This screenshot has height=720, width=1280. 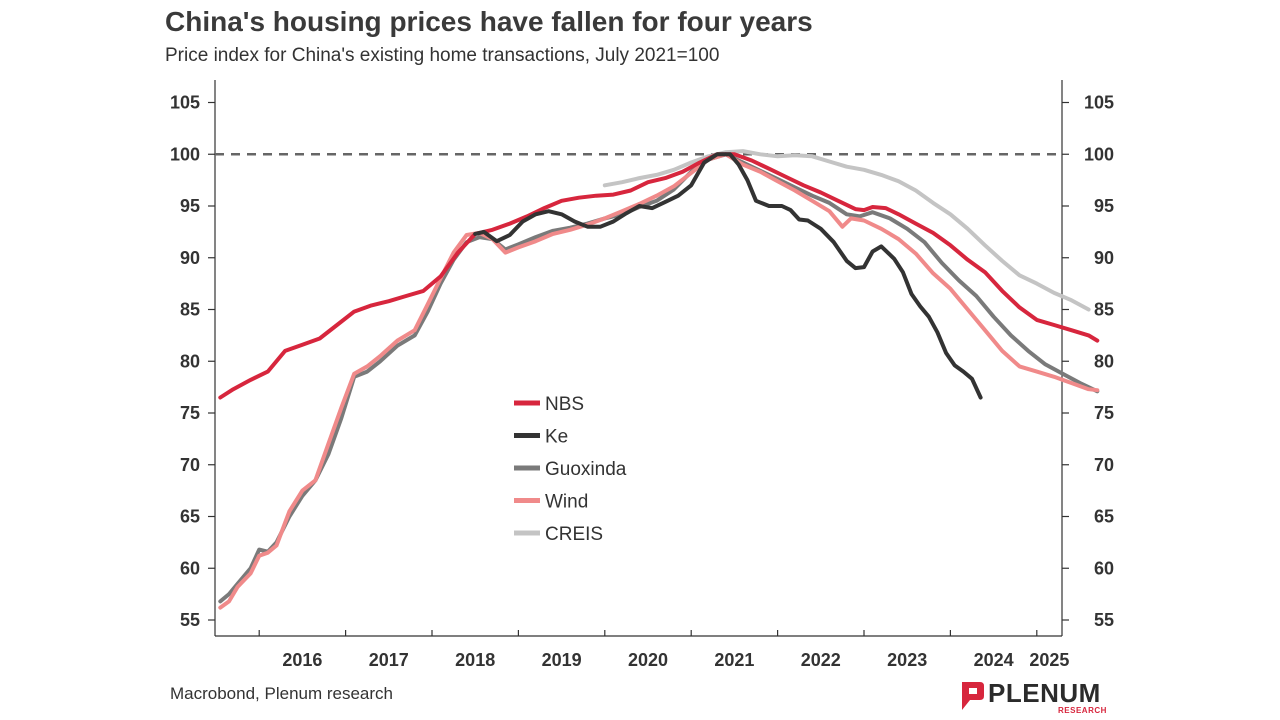 What do you see at coordinates (389, 660) in the screenshot?
I see `x-tick-label: 2017` at bounding box center [389, 660].